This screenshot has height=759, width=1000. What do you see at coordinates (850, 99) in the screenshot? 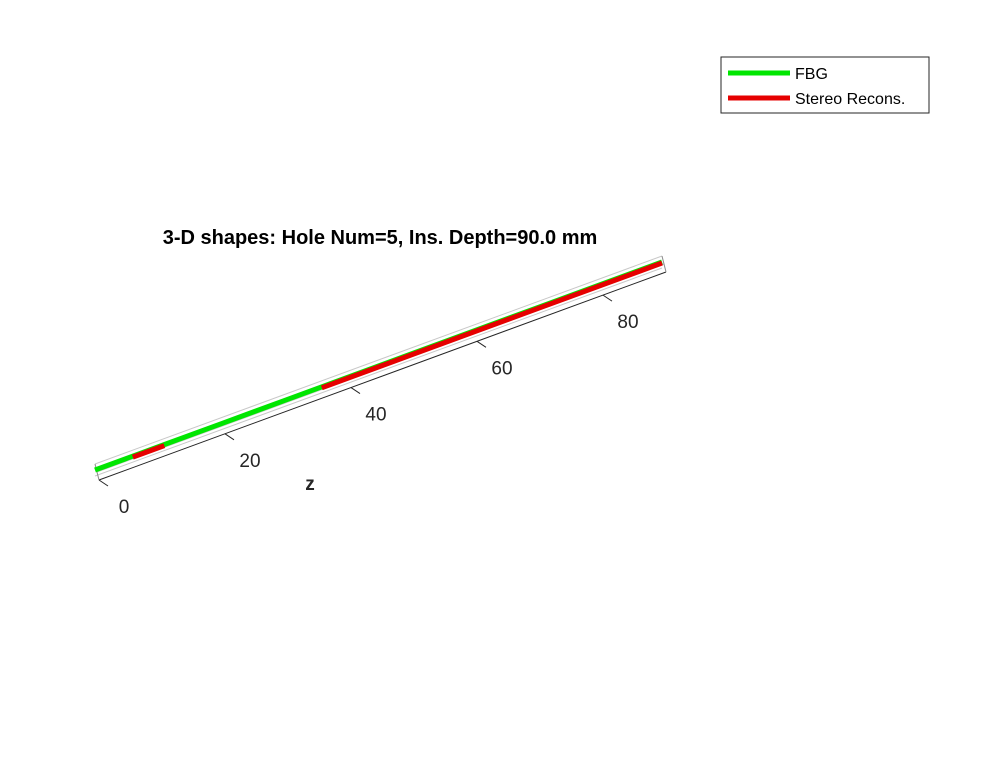
I see `legend-label-stereo: Stereo Recons.` at bounding box center [850, 99].